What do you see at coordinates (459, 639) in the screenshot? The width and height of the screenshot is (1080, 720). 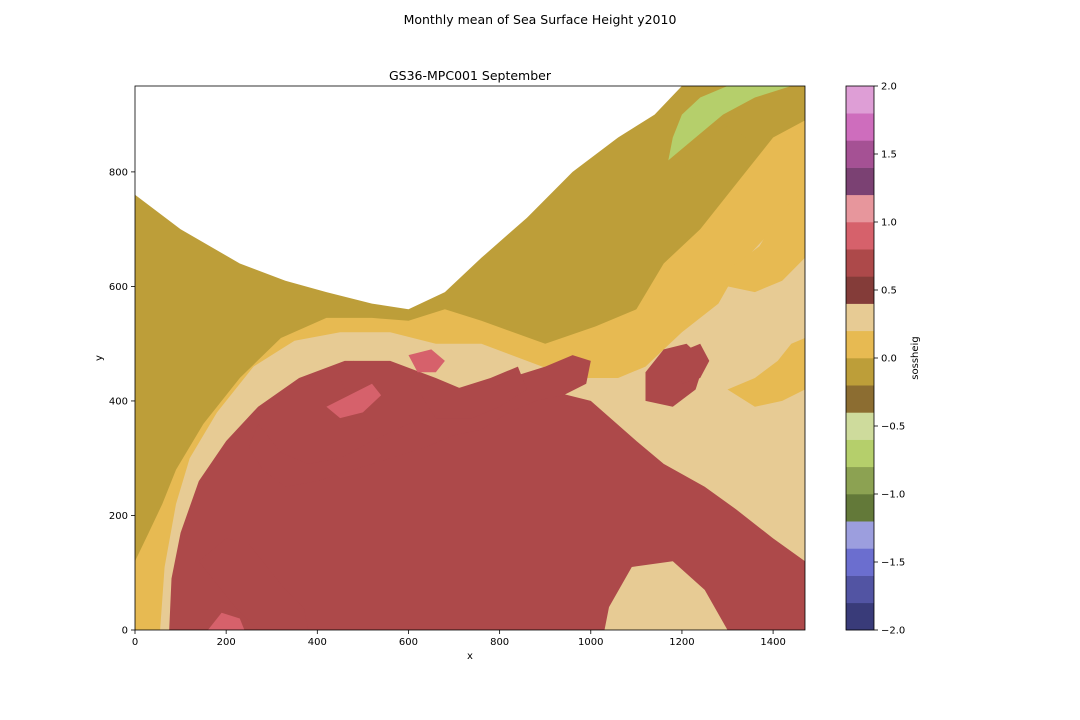 I see `x-axis: 0 200 400 600 800 1000 1200 1400` at bounding box center [459, 639].